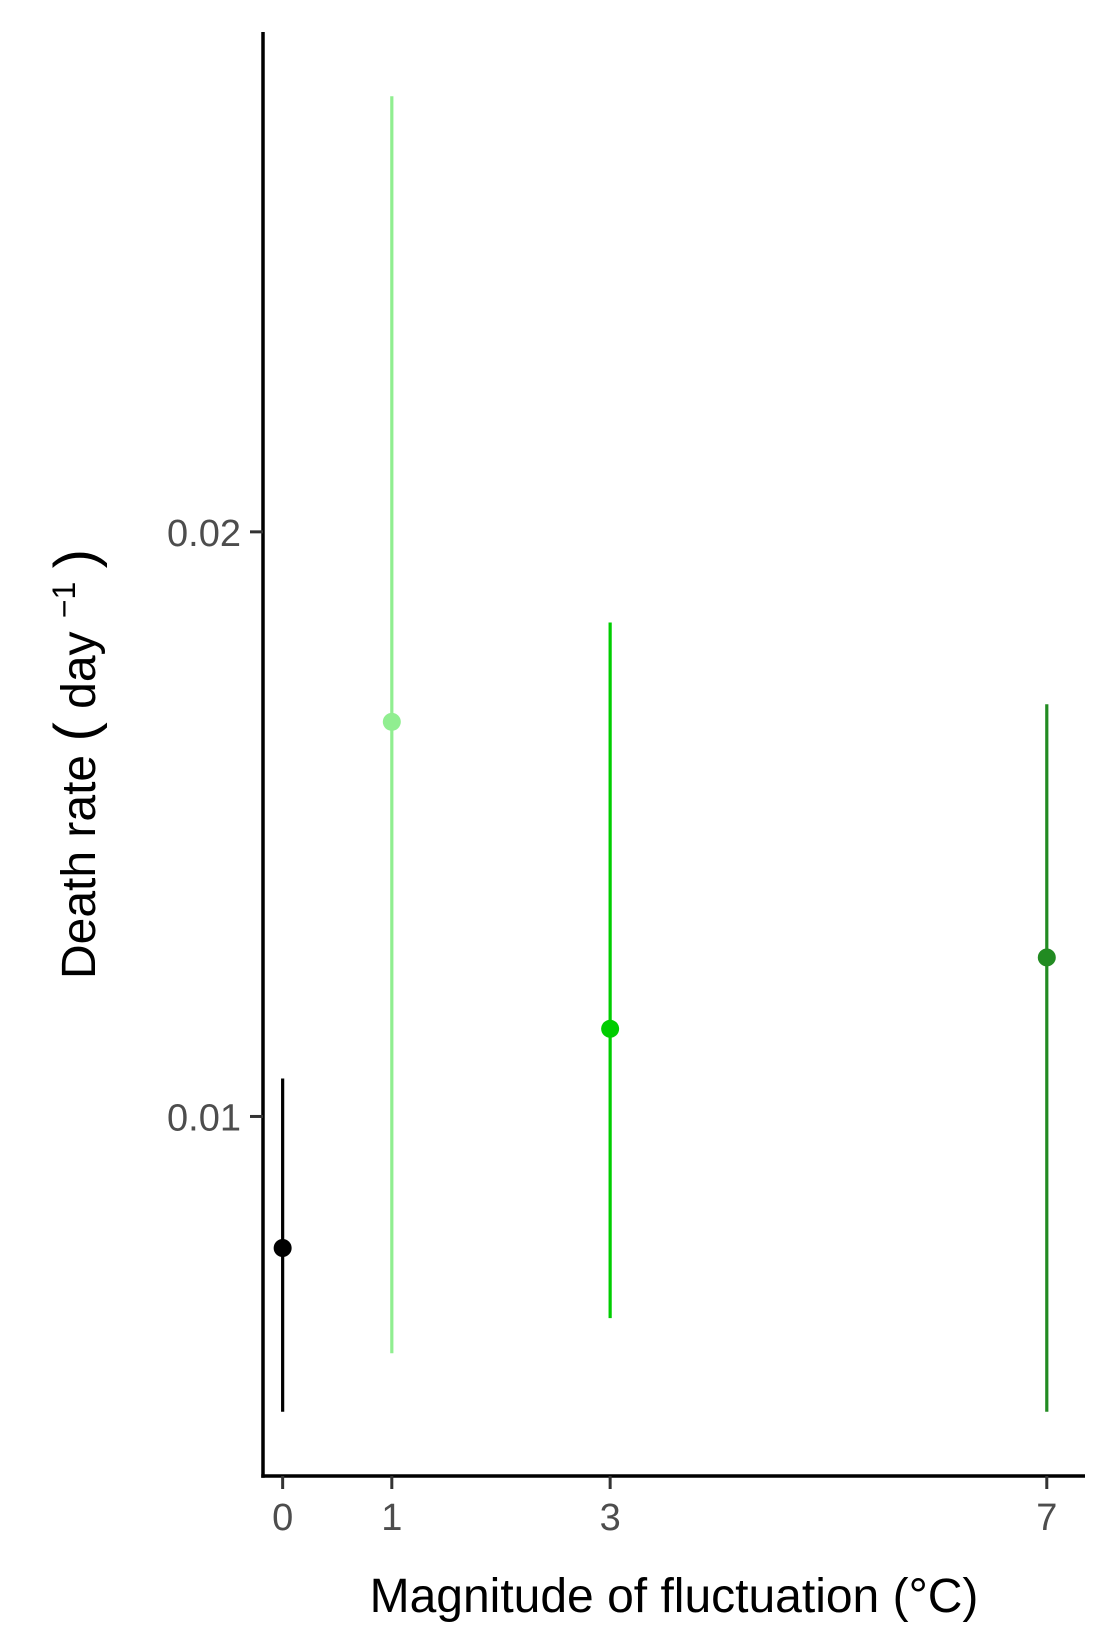  I want to click on x-tick-label: 7, so click(1046, 1518).